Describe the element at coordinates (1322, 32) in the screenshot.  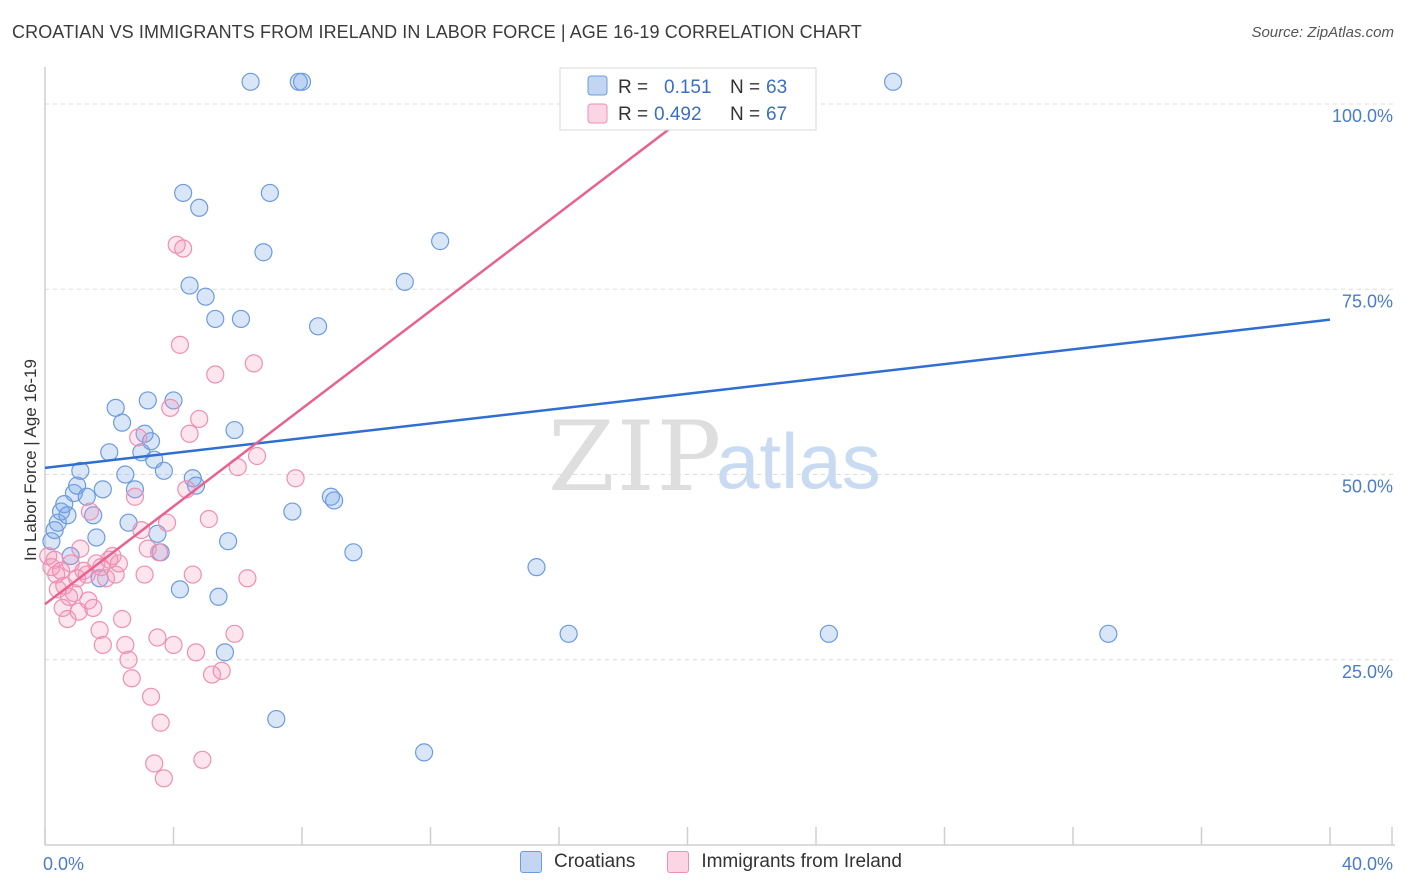
I see `source-label: Source: ZipAtlas.com` at that location.